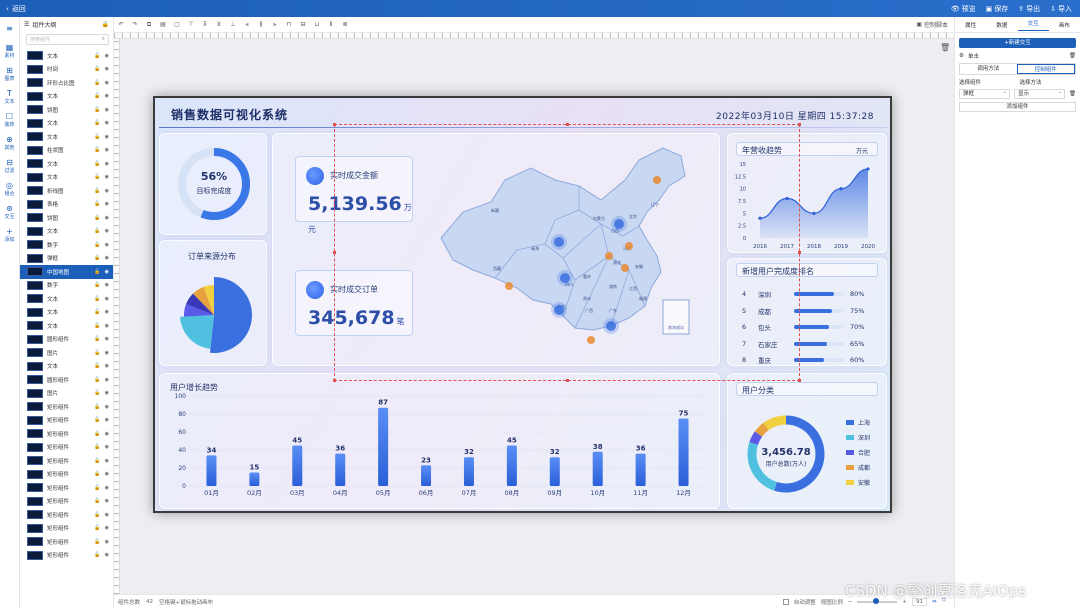 The width and height of the screenshot is (1080, 608). What do you see at coordinates (135, 24) in the screenshot?
I see `redo-icon: ↷` at bounding box center [135, 24].